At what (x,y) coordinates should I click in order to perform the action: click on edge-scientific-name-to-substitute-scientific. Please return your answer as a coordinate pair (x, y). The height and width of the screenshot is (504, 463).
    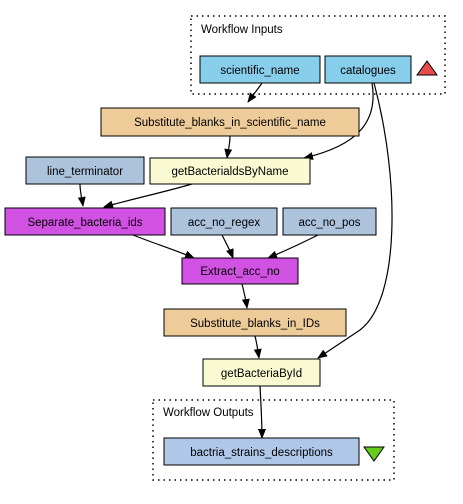
    Looking at the image, I should click on (255, 92).